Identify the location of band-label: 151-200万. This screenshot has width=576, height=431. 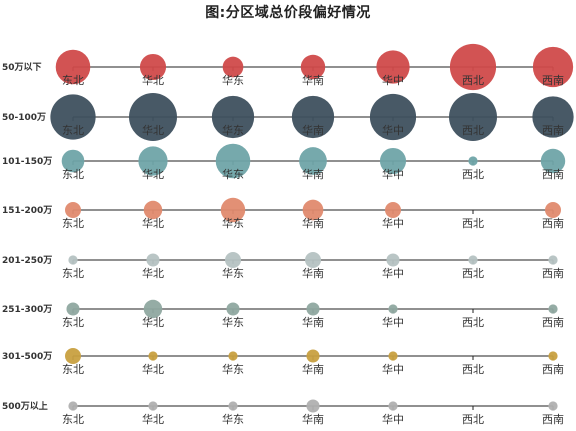
(27, 210).